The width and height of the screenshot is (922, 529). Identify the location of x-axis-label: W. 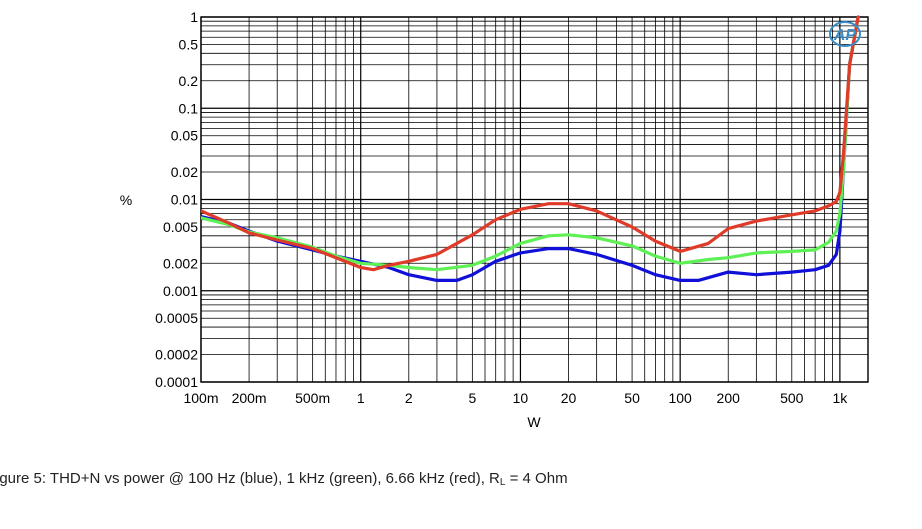
(534, 422).